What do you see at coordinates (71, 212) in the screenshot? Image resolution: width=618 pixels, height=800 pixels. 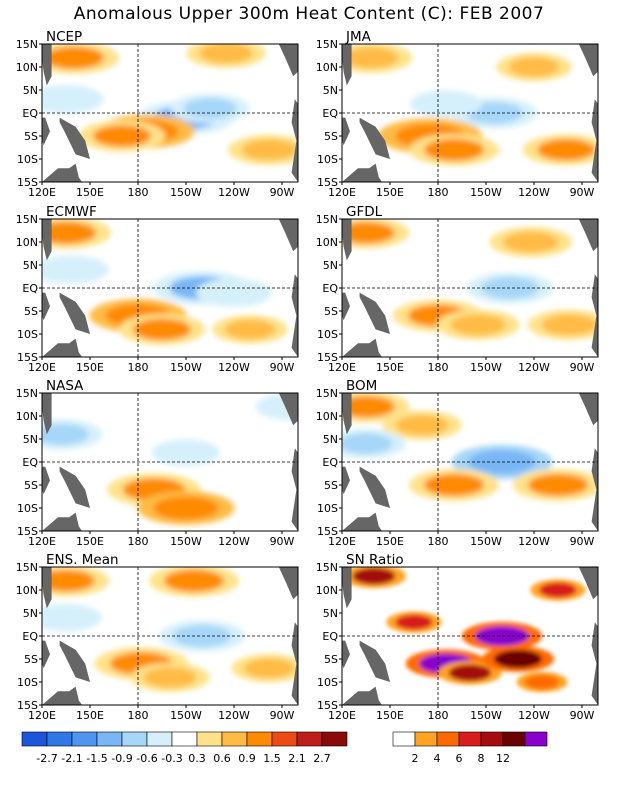 I see `panel-title: ECMWF` at bounding box center [71, 212].